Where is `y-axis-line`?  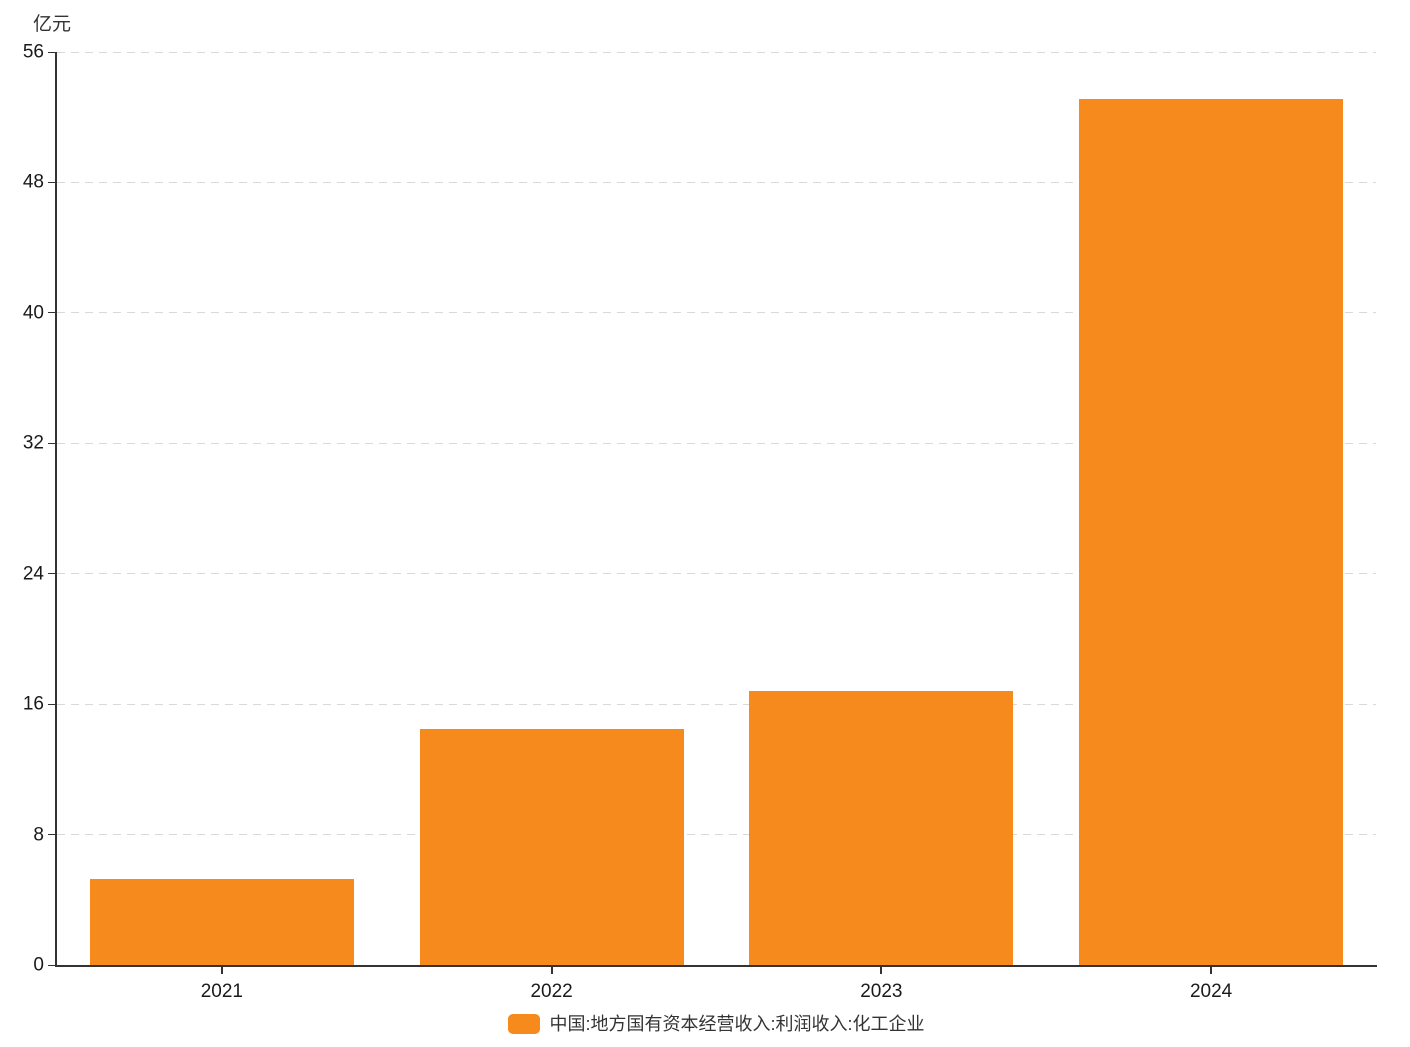 y-axis-line is located at coordinates (56, 509).